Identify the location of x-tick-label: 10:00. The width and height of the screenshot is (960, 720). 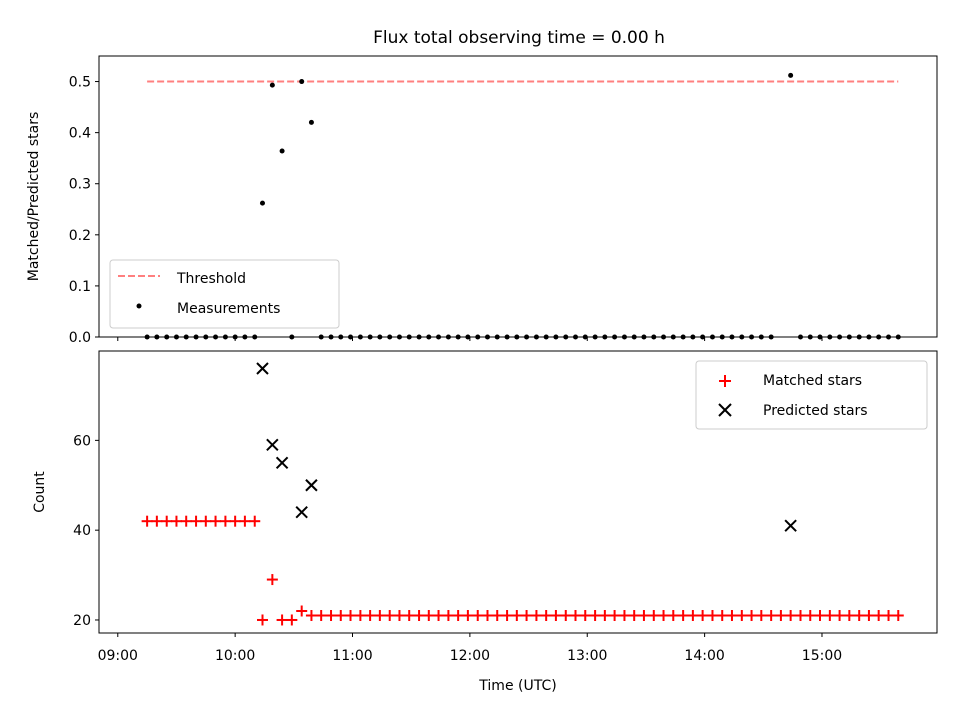
(235, 656).